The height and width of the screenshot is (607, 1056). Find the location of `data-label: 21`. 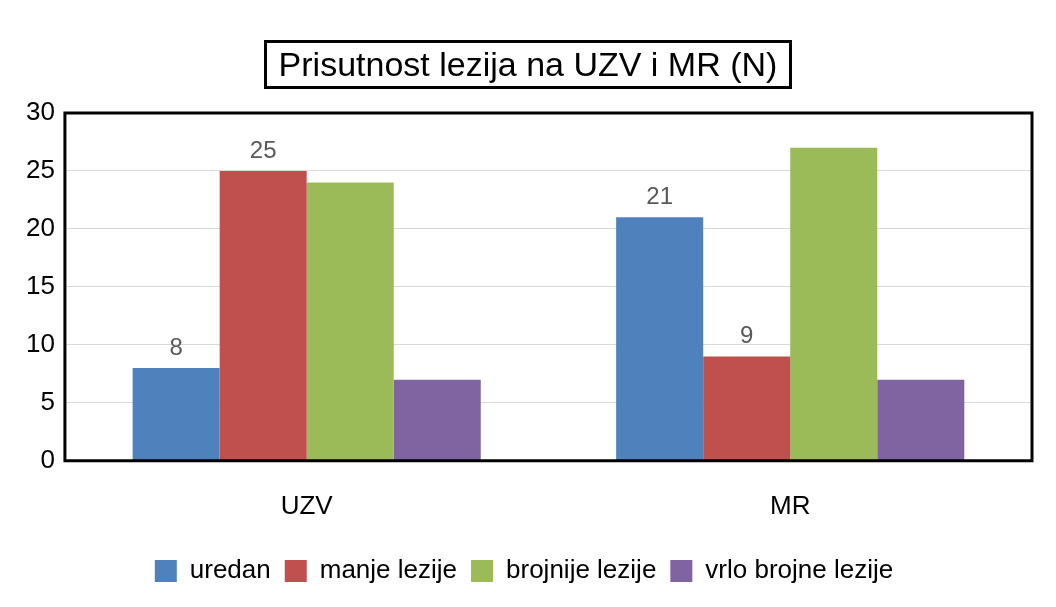

data-label: 21 is located at coordinates (660, 195).